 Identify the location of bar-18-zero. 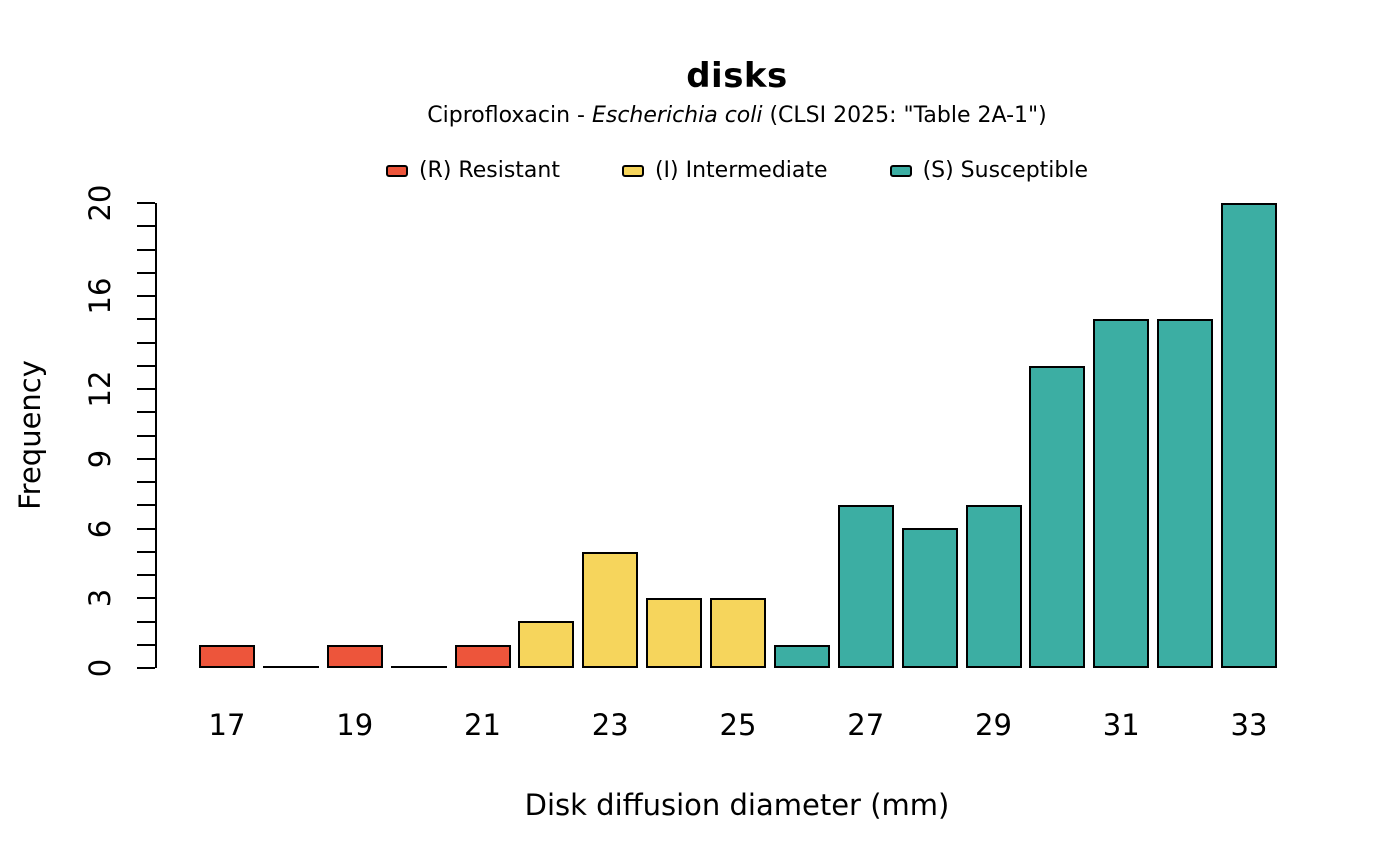
(290, 667).